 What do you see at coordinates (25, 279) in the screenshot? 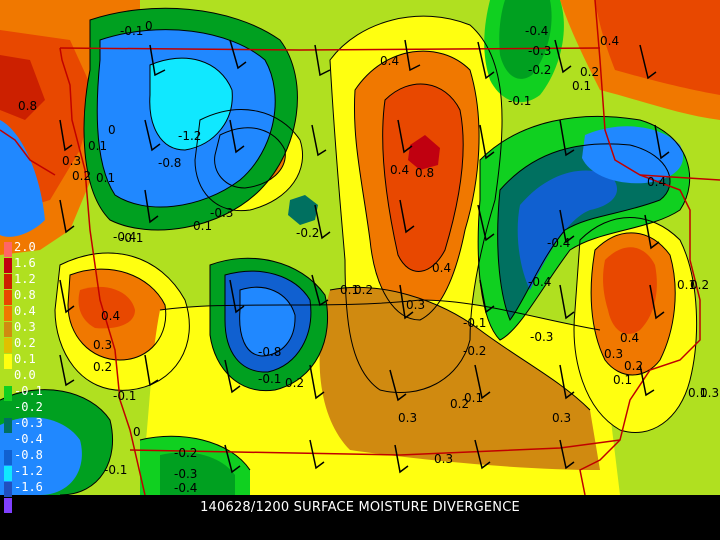
I see `legend-label: 1.2` at bounding box center [25, 279].